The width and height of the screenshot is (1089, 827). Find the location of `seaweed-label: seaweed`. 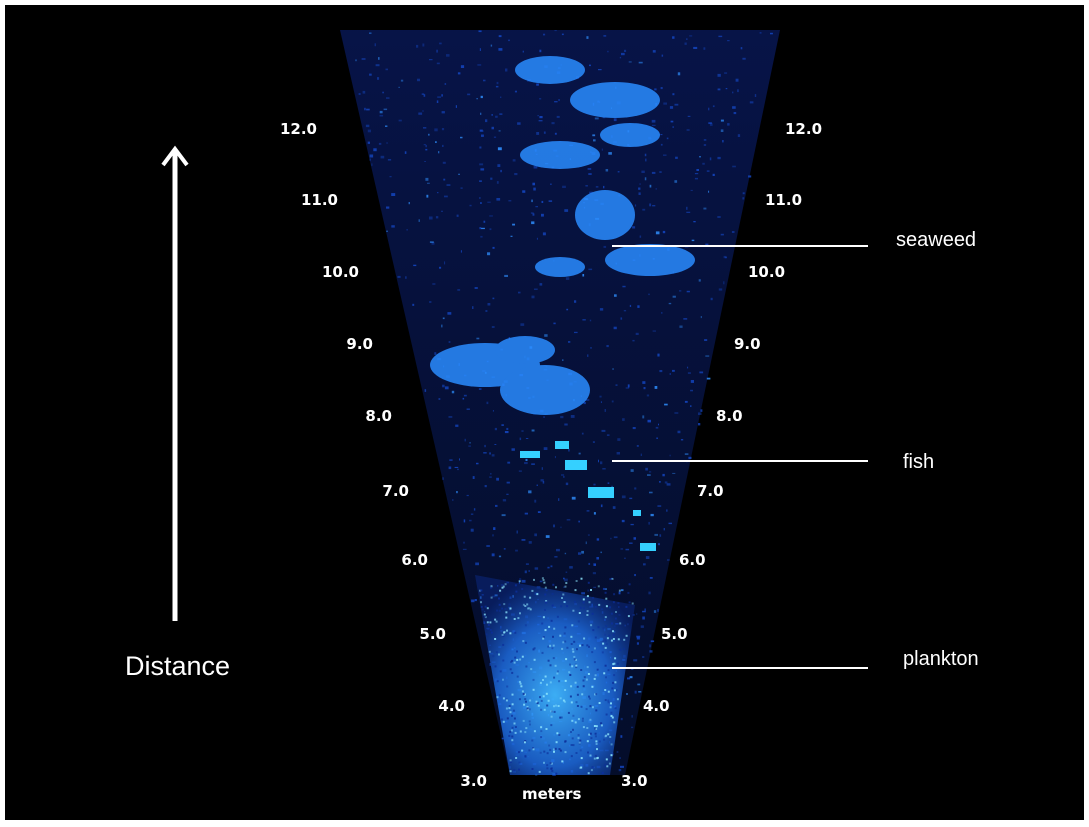

seaweed-label: seaweed is located at coordinates (936, 240).